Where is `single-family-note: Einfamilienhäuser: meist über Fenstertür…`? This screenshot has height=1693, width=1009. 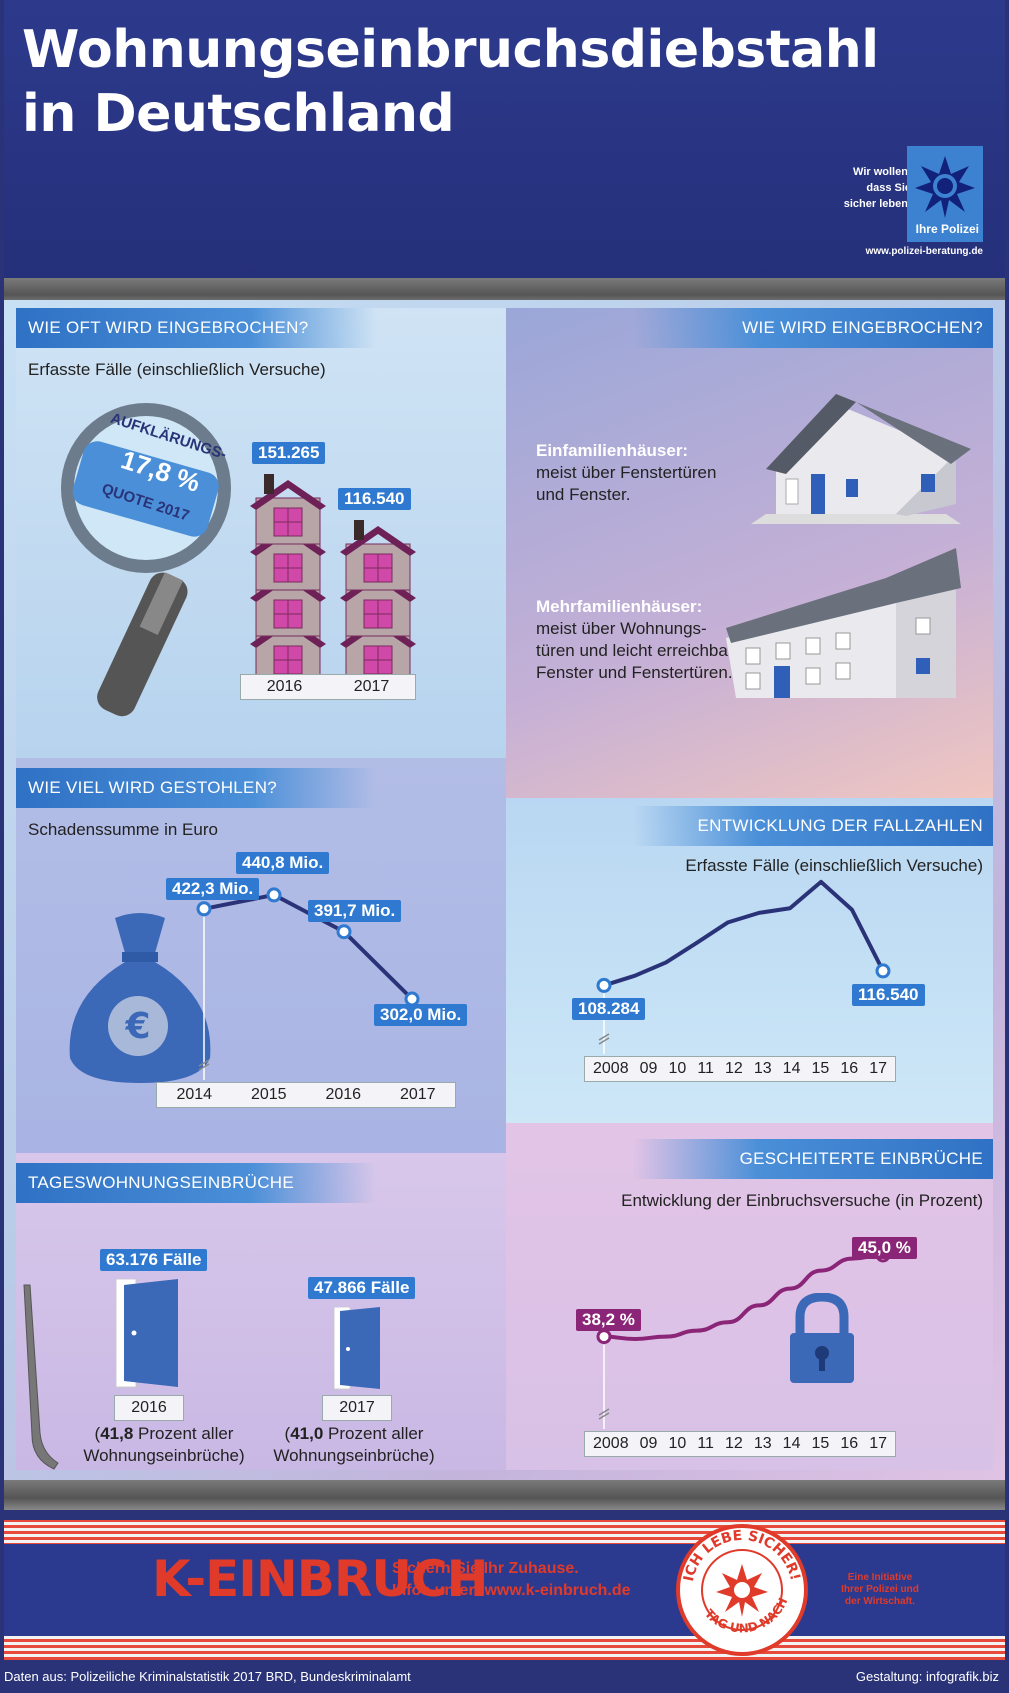
single-family-note: Einfamilienhäuser: meist über Fenstertür… is located at coordinates (626, 473).